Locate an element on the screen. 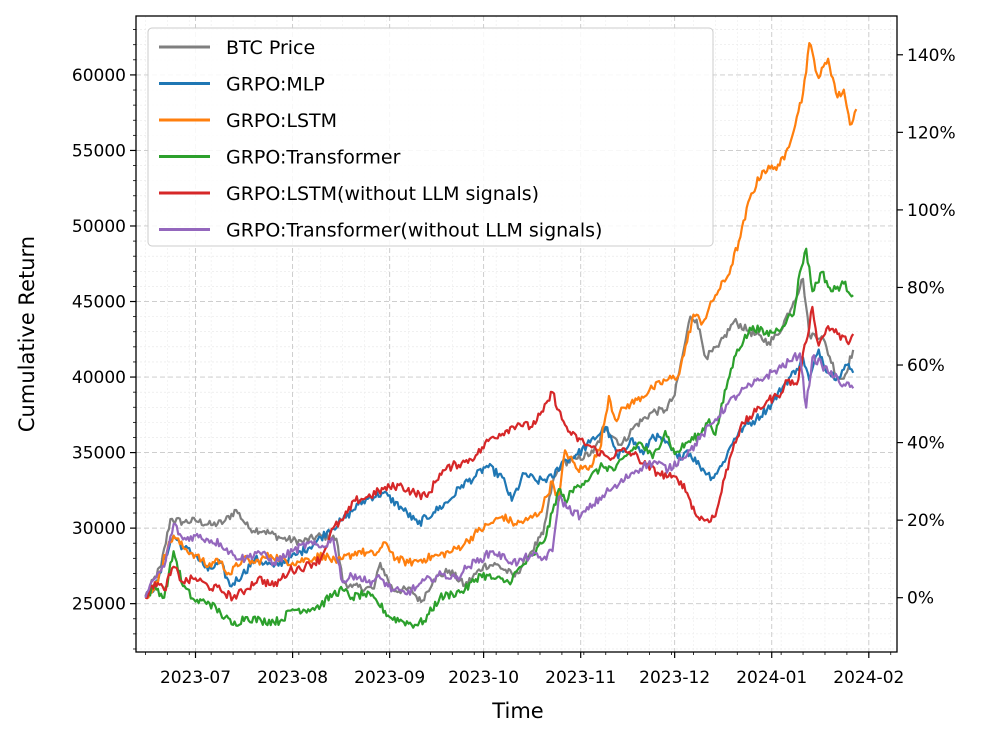 The image size is (996, 741). x-tick-label: 2024-01 is located at coordinates (771, 678).